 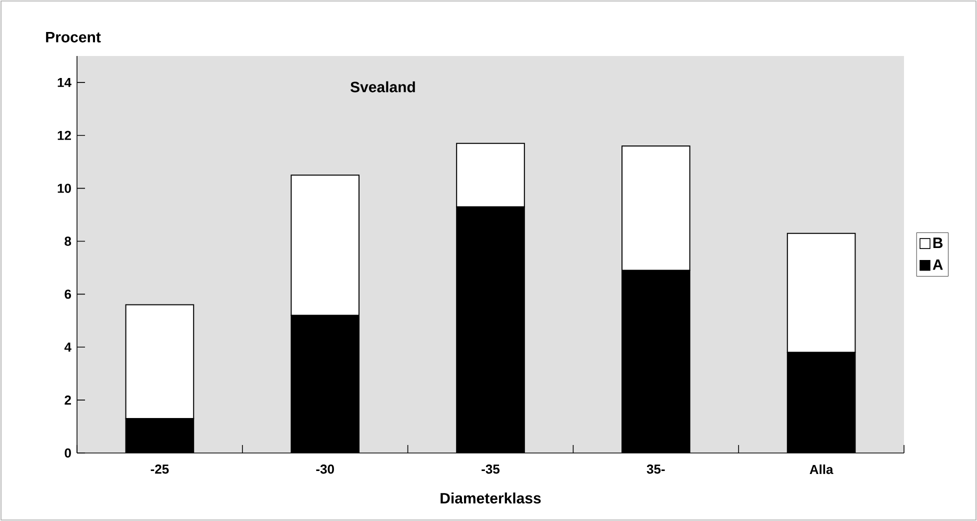 What do you see at coordinates (937, 264) in the screenshot?
I see `legend-label: A` at bounding box center [937, 264].